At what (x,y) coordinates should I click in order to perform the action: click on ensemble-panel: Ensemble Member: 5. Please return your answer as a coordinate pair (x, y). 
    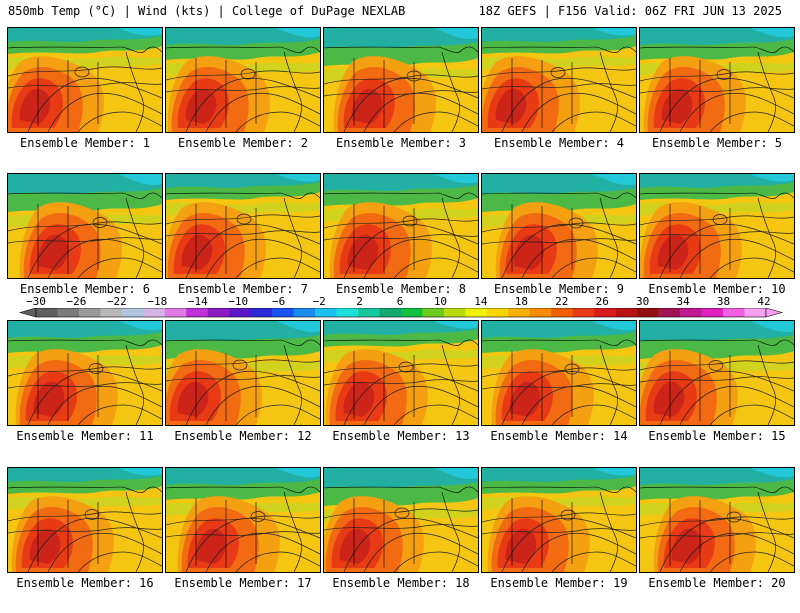
    Looking at the image, I should click on (717, 100).